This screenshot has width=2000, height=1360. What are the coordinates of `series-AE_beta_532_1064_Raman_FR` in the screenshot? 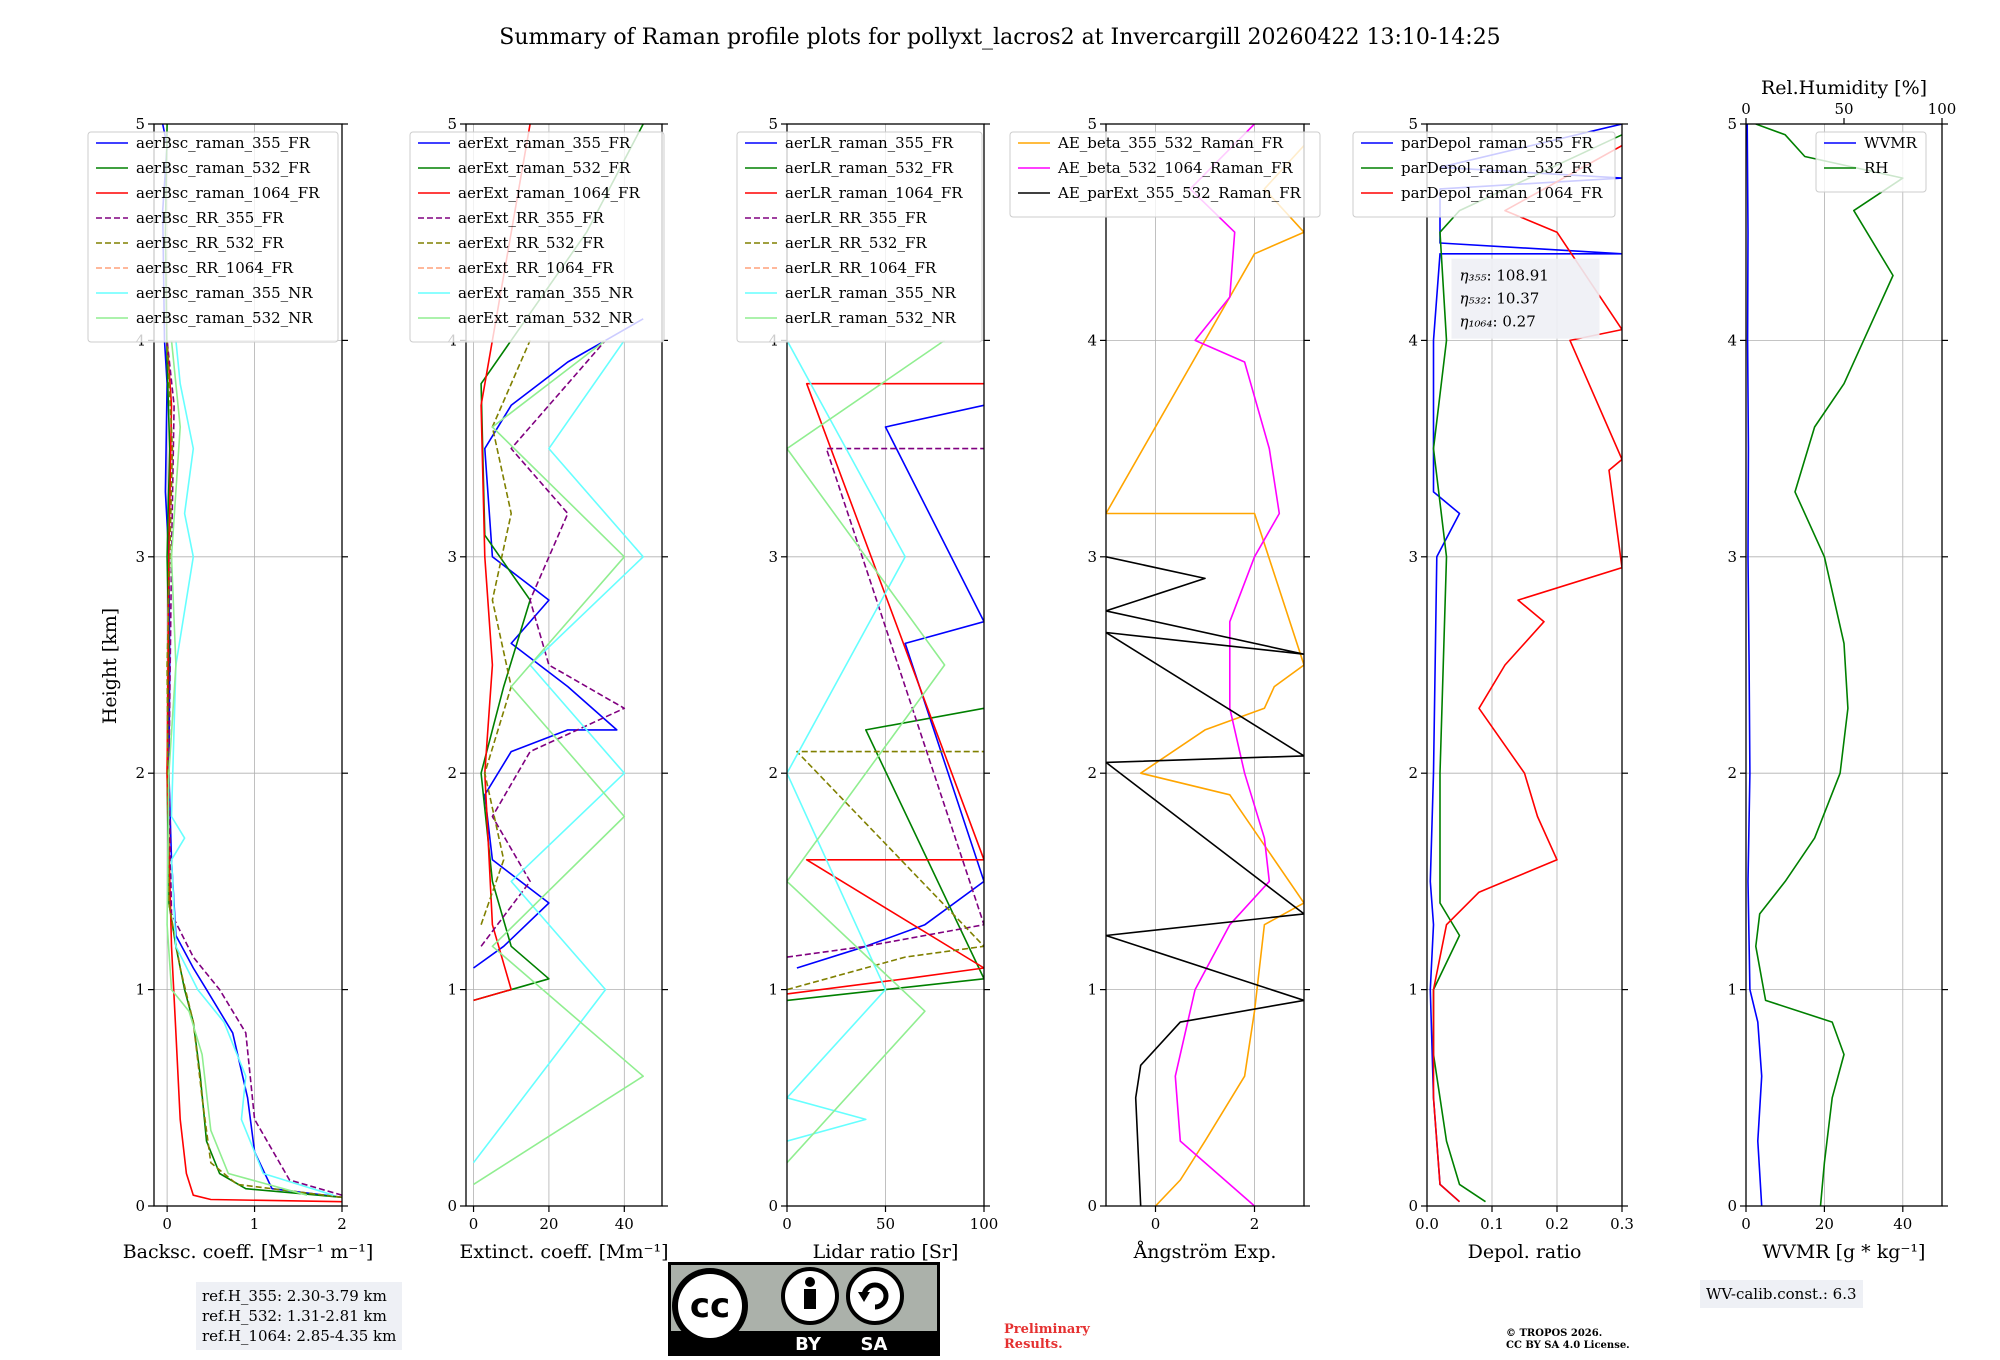 It's located at (1227, 665).